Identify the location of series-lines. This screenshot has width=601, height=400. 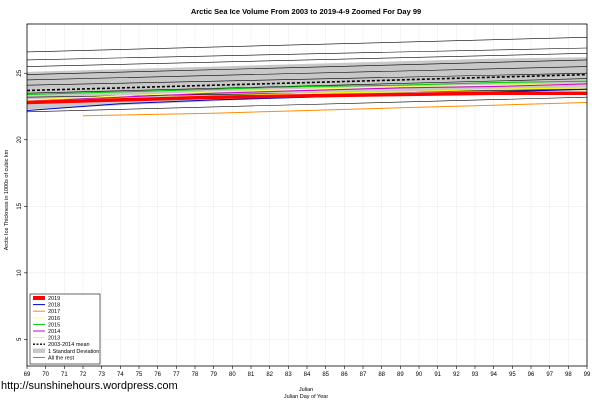
(307, 95).